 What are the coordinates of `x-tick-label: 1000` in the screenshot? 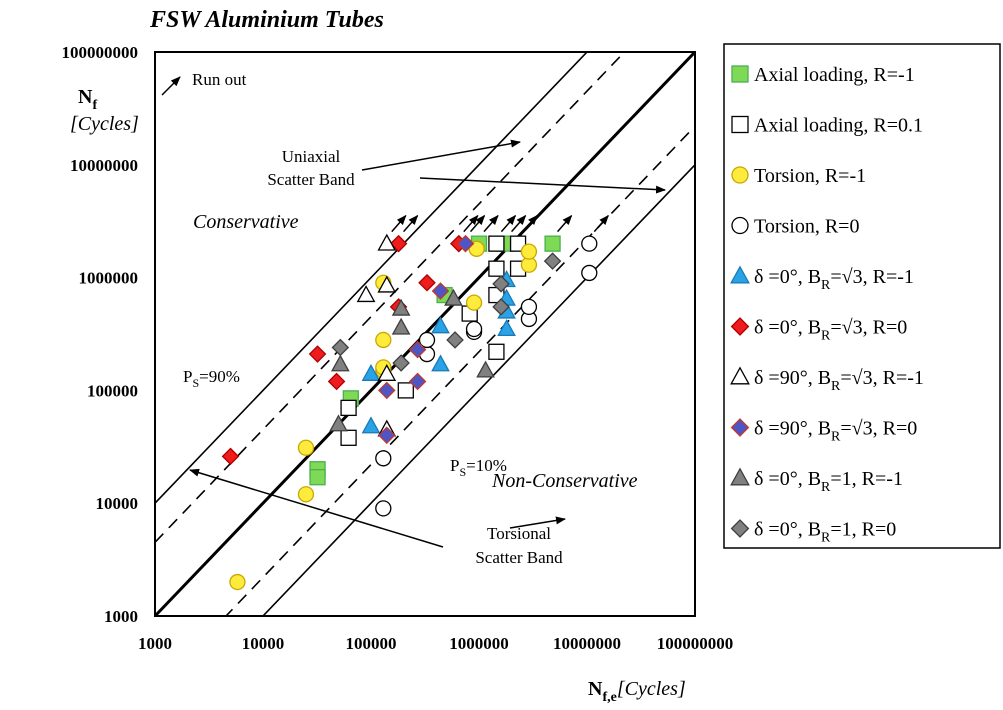 It's located at (155, 643).